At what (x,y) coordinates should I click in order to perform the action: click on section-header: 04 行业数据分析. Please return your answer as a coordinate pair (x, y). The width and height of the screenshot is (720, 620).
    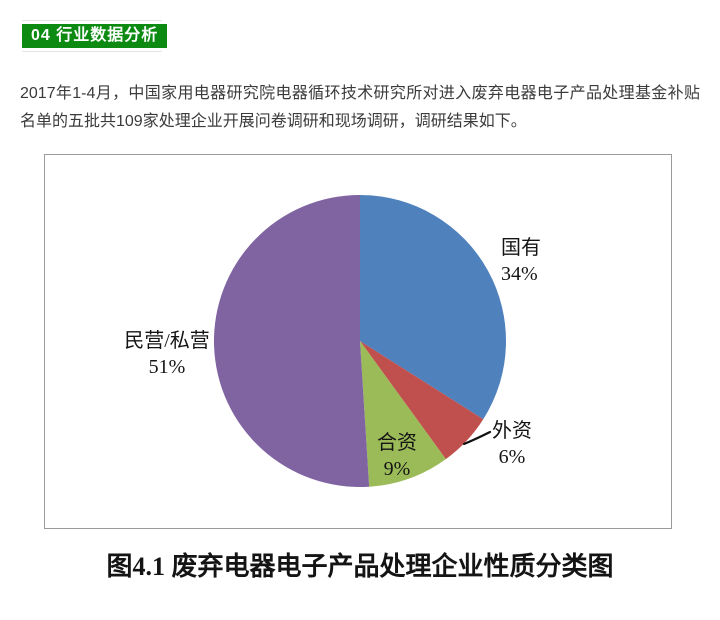
    Looking at the image, I should click on (360, 36).